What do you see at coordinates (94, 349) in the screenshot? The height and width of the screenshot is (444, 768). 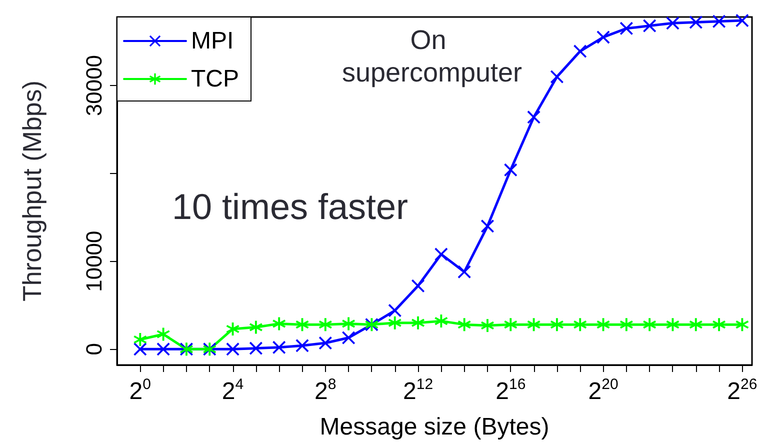 I see `y-tick-label: 0` at bounding box center [94, 349].